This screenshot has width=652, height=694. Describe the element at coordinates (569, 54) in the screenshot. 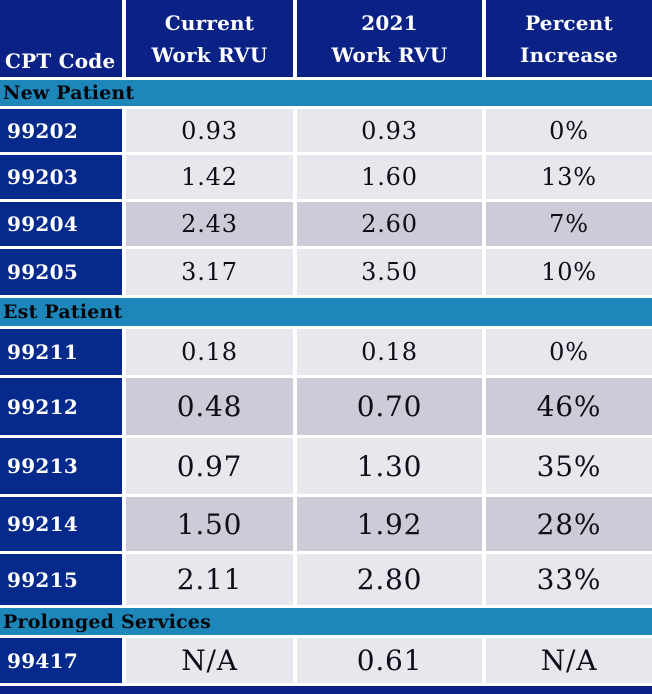

I see `header-percent-line2: Increase` at that location.